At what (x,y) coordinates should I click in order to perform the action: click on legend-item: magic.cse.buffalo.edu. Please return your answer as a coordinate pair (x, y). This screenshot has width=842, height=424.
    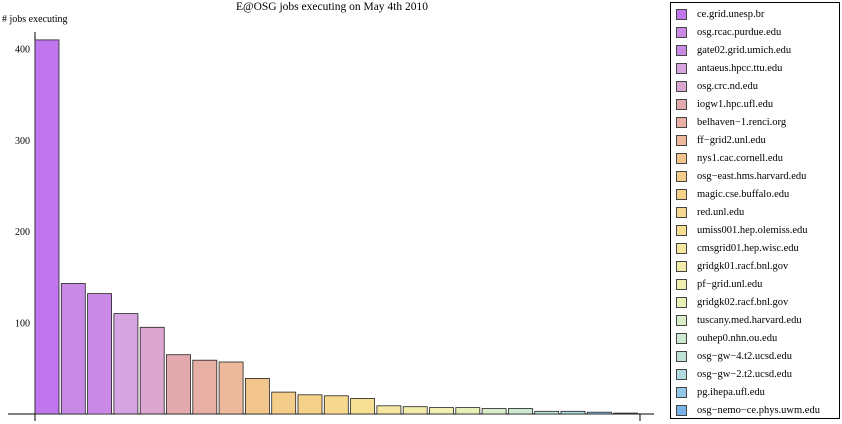
    Looking at the image, I should click on (755, 194).